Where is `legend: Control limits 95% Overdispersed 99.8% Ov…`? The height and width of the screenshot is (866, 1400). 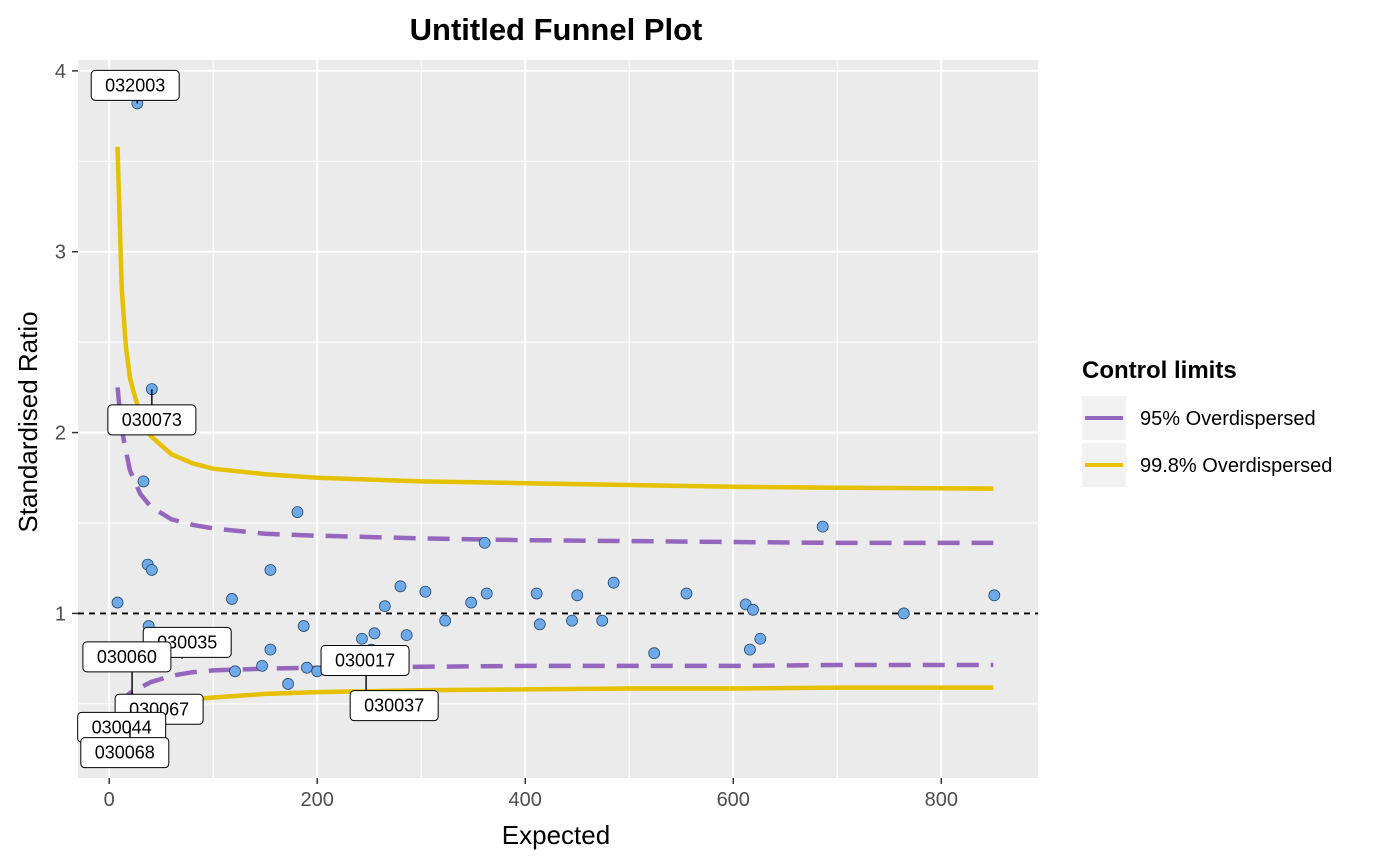
legend: Control limits 95% Overdispersed 99.8% Ov… is located at coordinates (1207, 422).